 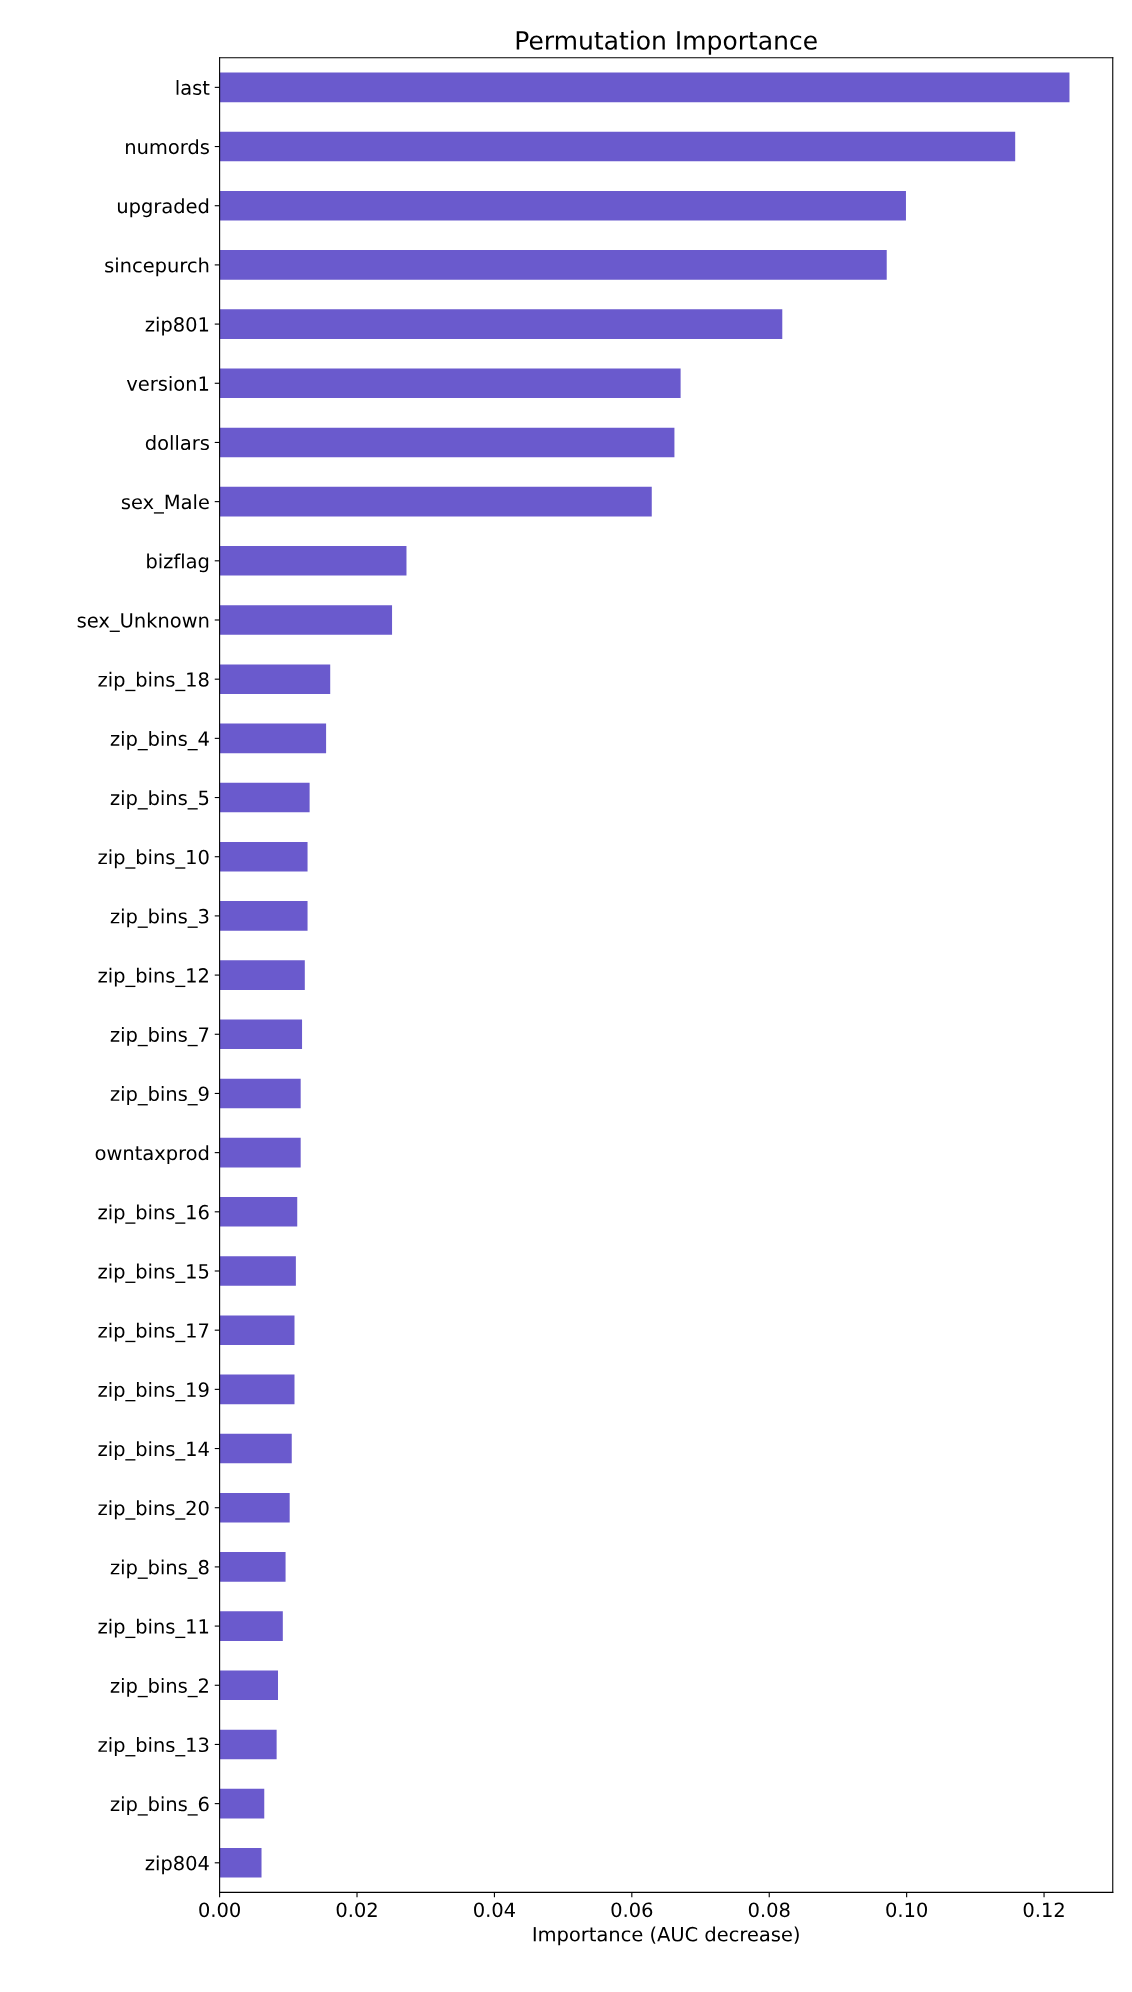 I want to click on x-tick-label: 0.08, so click(x=769, y=1910).